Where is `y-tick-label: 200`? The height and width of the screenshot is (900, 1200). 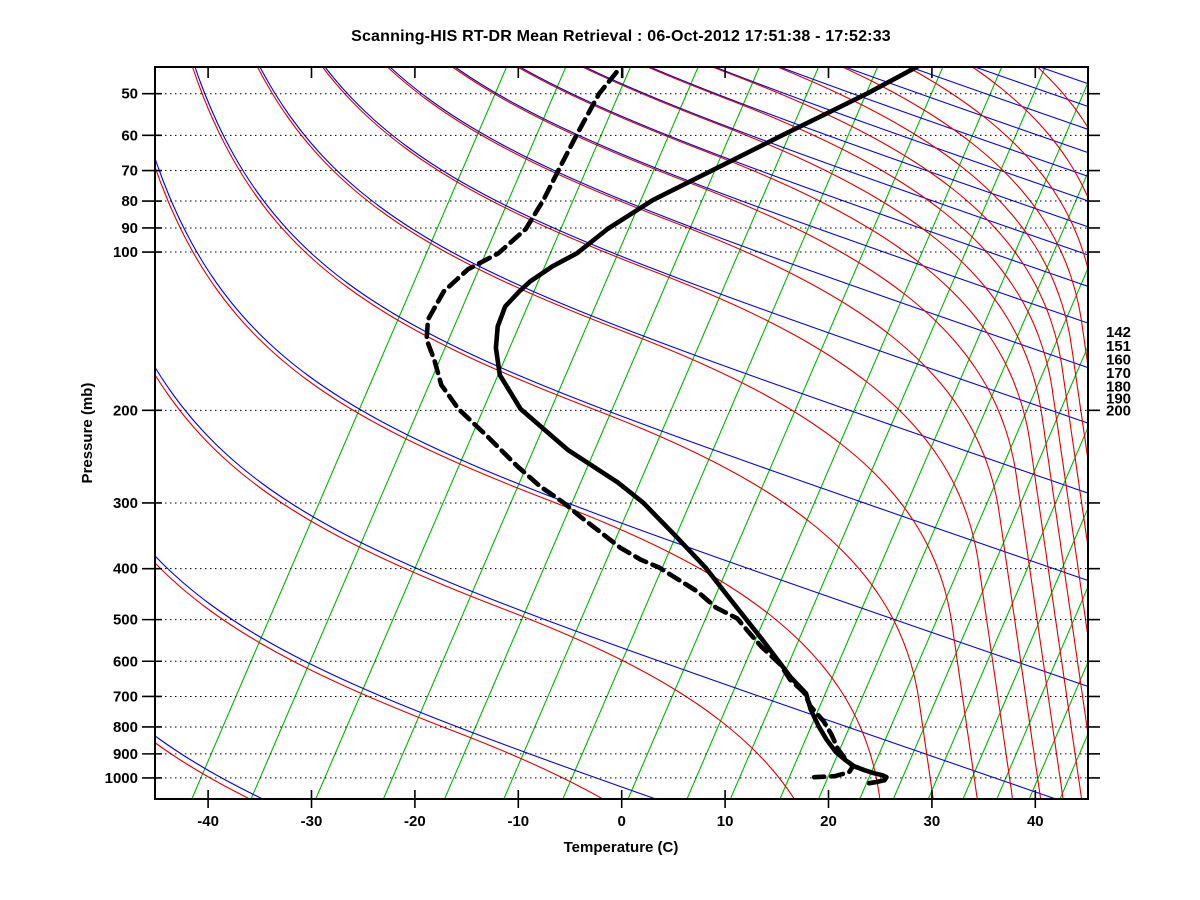
y-tick-label: 200 is located at coordinates (125, 410).